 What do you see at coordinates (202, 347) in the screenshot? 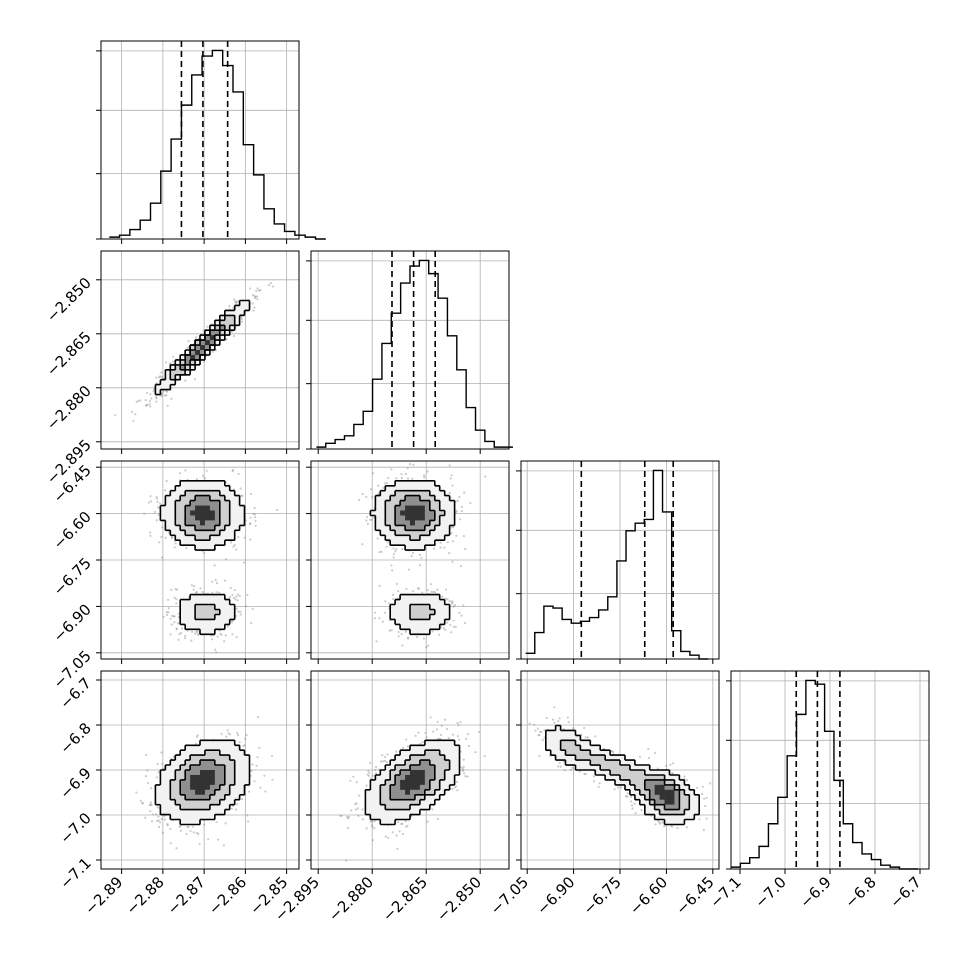
I see `contour-line` at bounding box center [202, 347].